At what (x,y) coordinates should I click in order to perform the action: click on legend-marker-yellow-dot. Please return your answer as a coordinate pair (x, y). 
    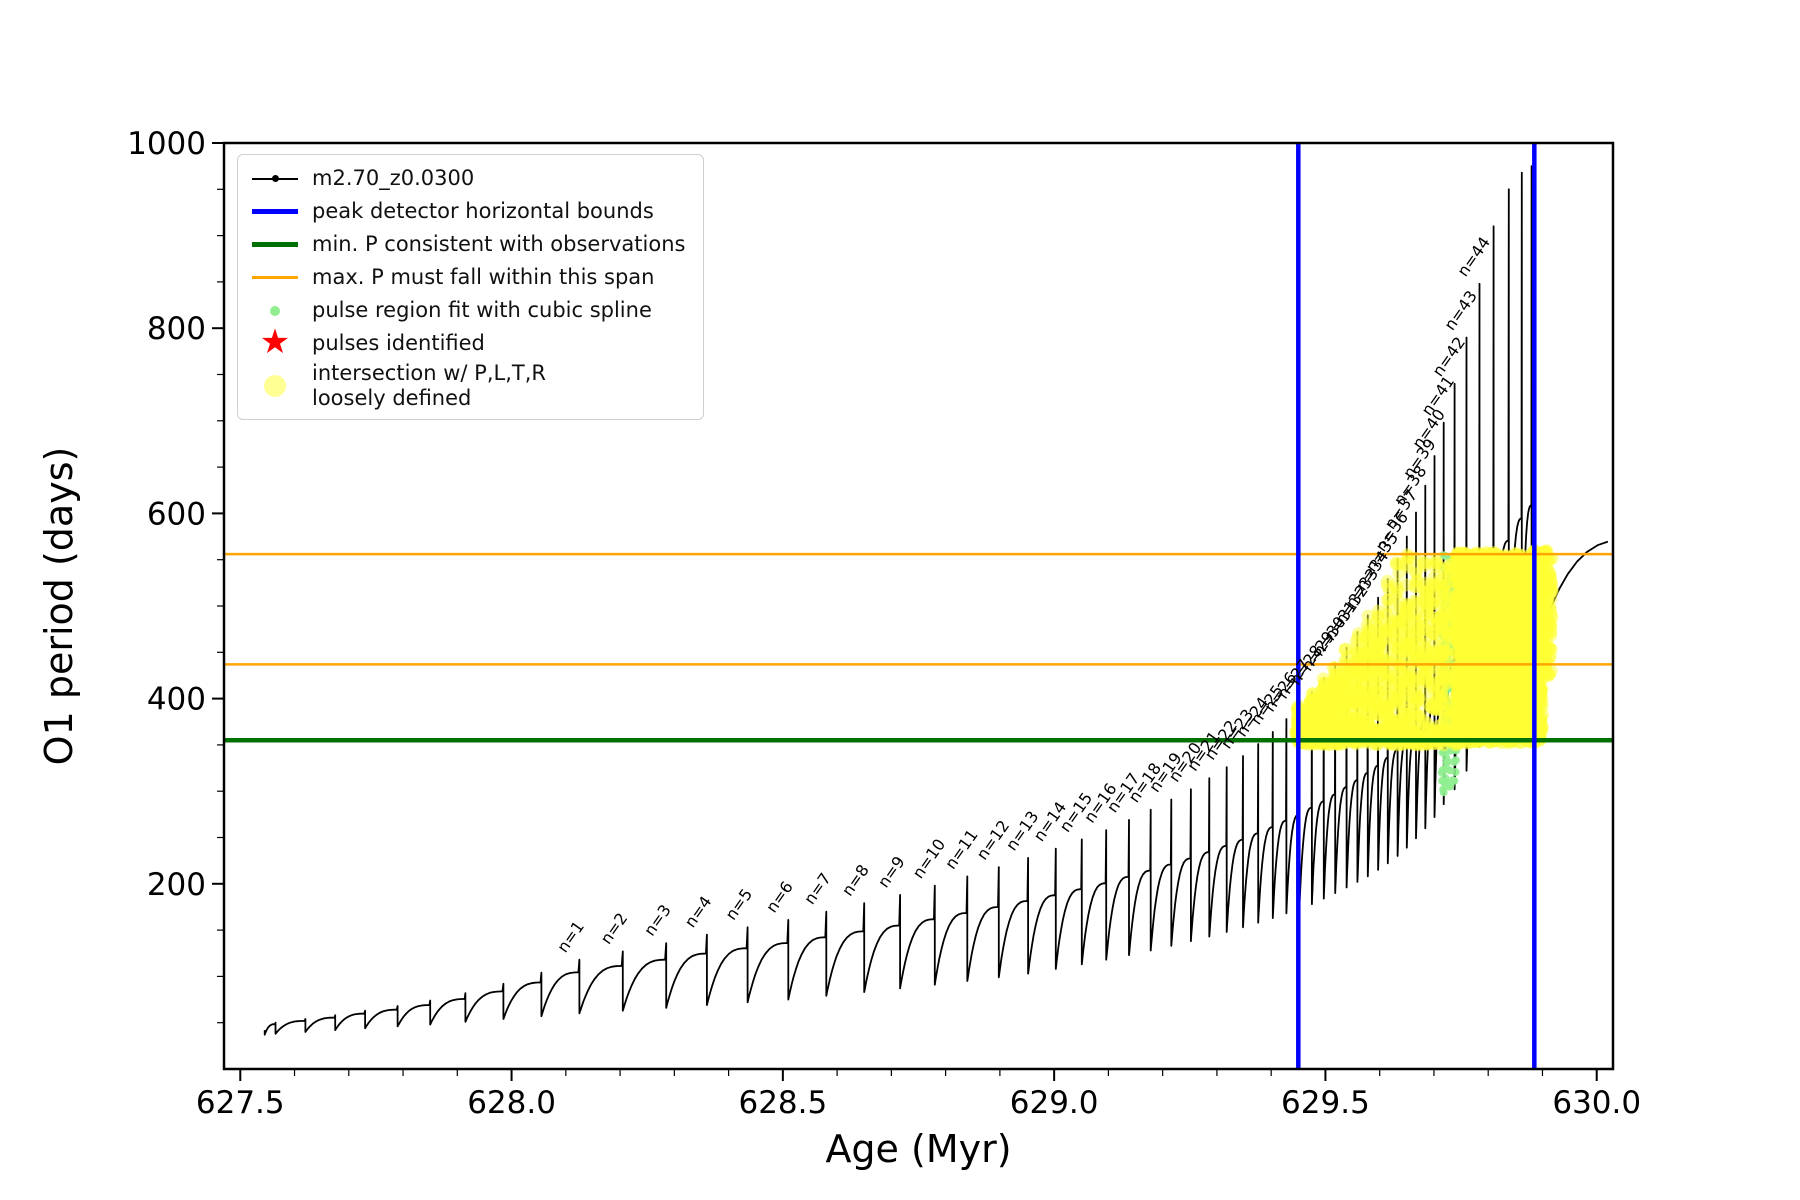
    Looking at the image, I should click on (275, 386).